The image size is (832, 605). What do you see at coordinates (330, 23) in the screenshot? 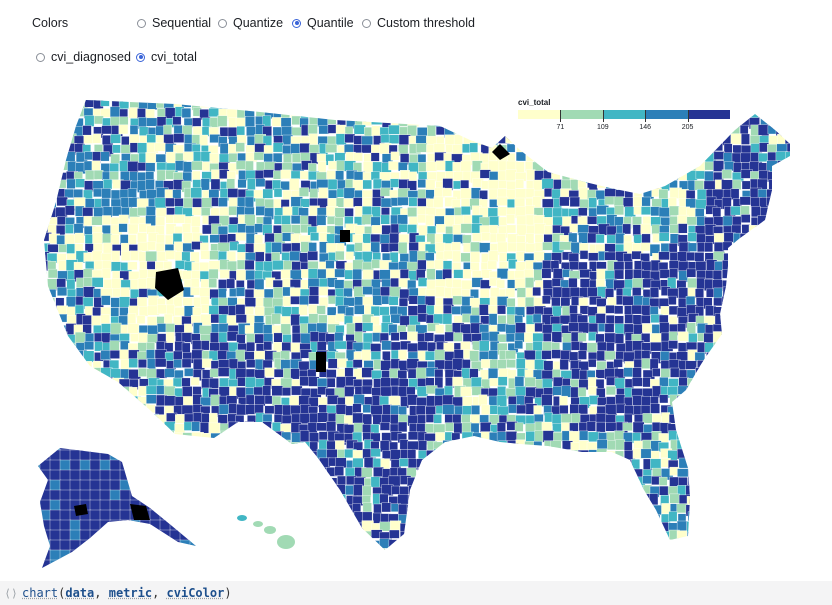
I see `radio-quantile-label: Quantile` at bounding box center [330, 23].